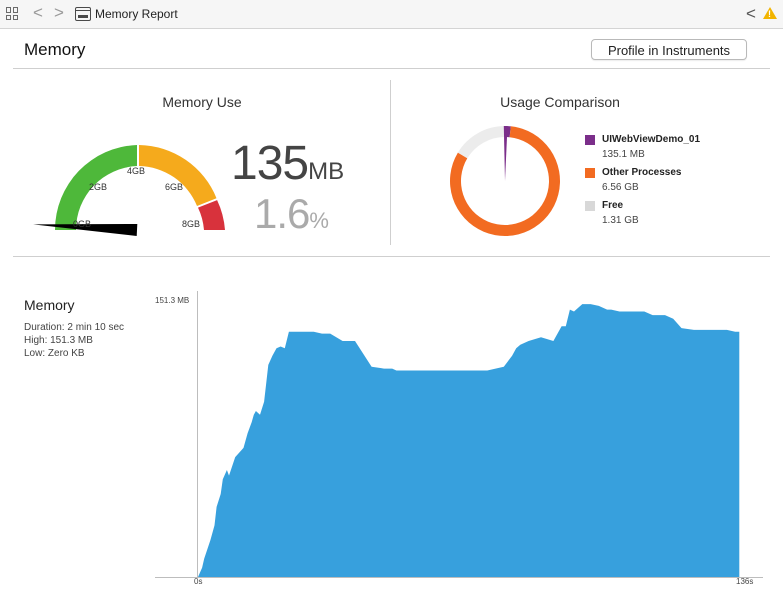 Image resolution: width=783 pixels, height=608 pixels. I want to click on memory-percent-unit: %, so click(319, 220).